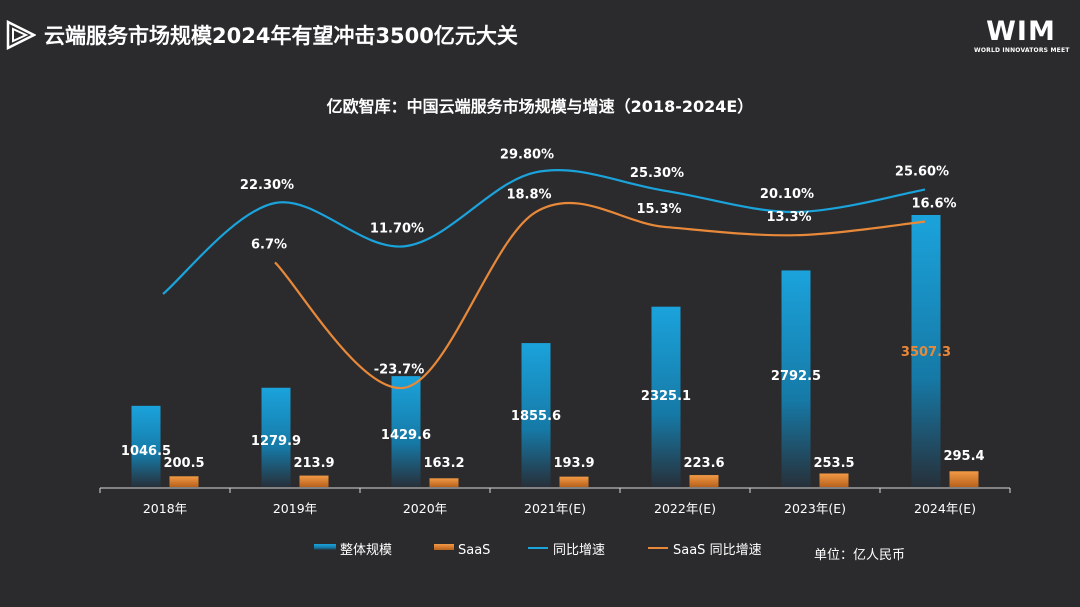  What do you see at coordinates (922, 172) in the screenshot?
I see `line-total-label-6: 25.60%` at bounding box center [922, 172].